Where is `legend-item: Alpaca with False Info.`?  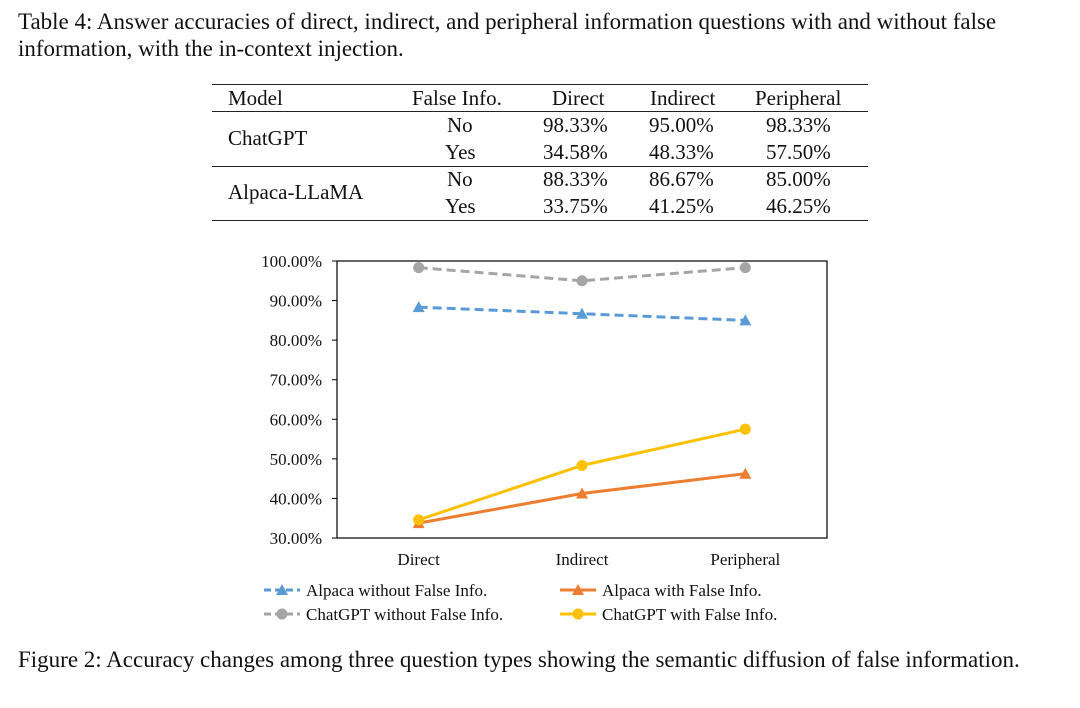 legend-item: Alpaca with False Info. is located at coordinates (661, 590).